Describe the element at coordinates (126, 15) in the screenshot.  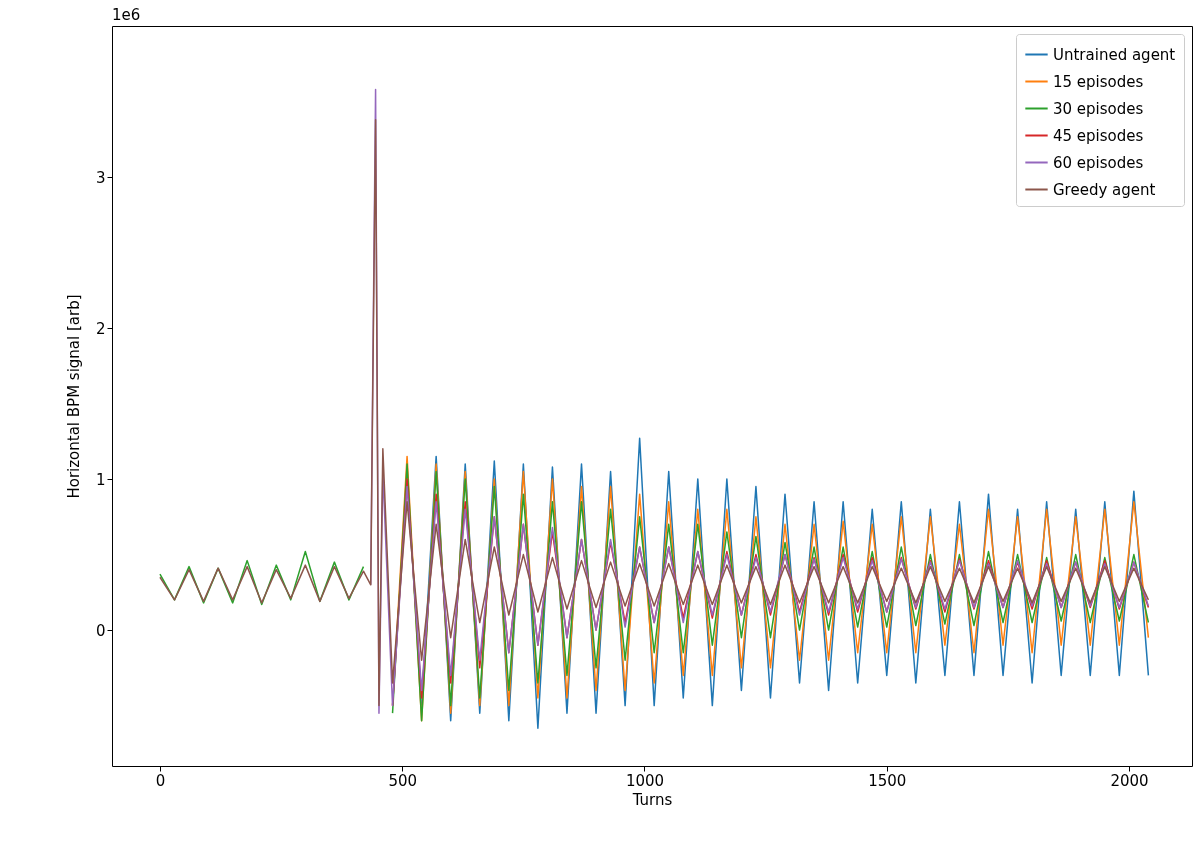
I see `text: 1e6` at that location.